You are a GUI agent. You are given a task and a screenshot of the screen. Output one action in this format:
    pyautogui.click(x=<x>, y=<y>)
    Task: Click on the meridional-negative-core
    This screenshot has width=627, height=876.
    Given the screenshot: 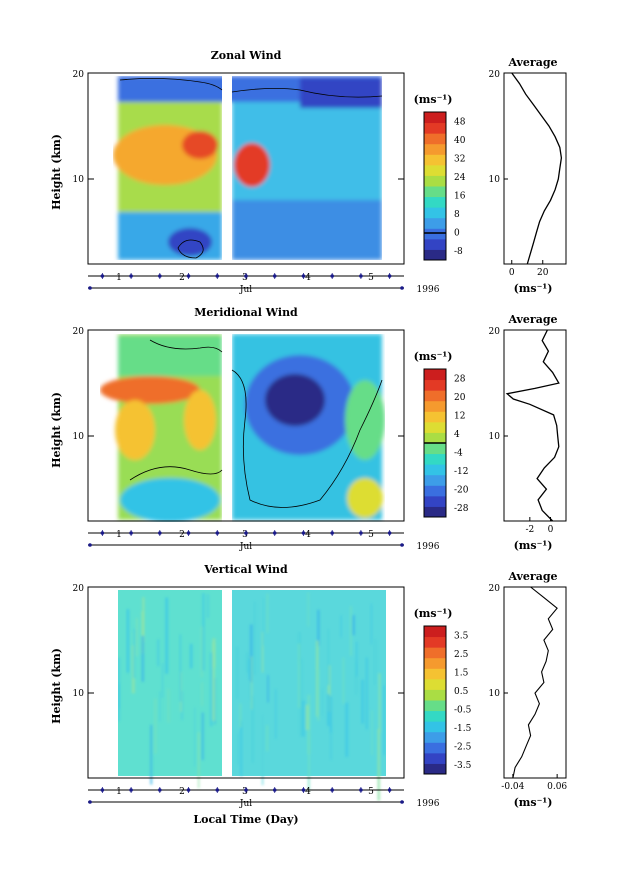 What is the action you would take?
    pyautogui.click(x=295, y=400)
    